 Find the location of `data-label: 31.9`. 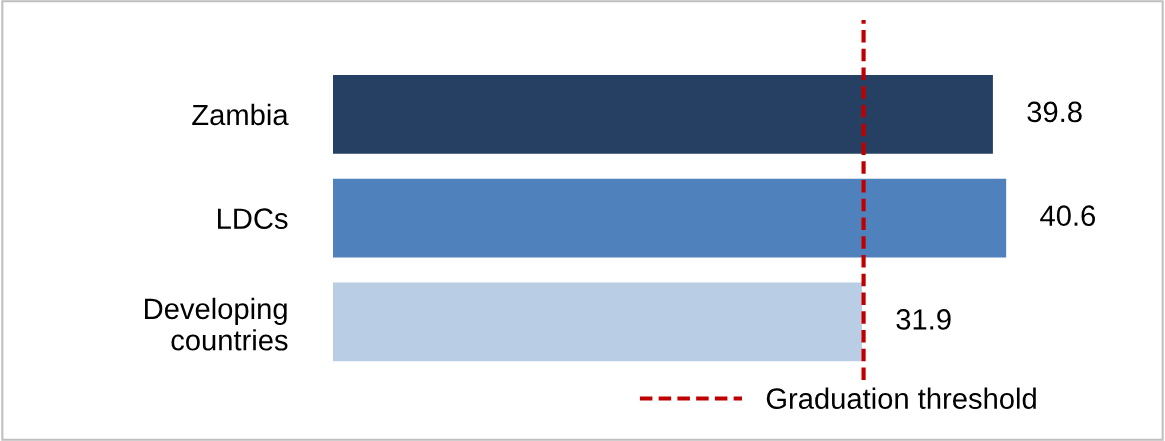

data-label: 31.9 is located at coordinates (923, 319).